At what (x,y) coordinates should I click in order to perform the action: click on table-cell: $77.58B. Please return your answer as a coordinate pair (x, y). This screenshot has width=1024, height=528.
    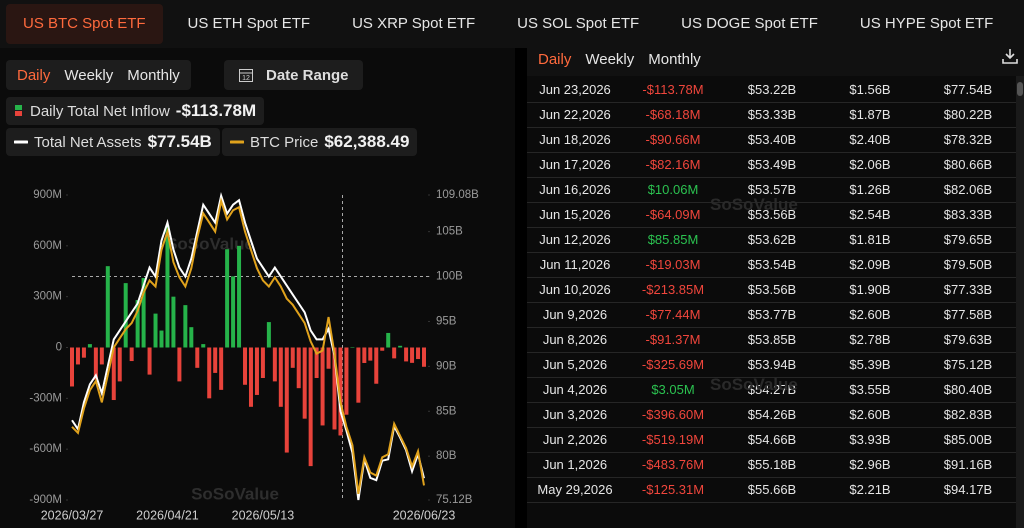
    Looking at the image, I should click on (968, 314).